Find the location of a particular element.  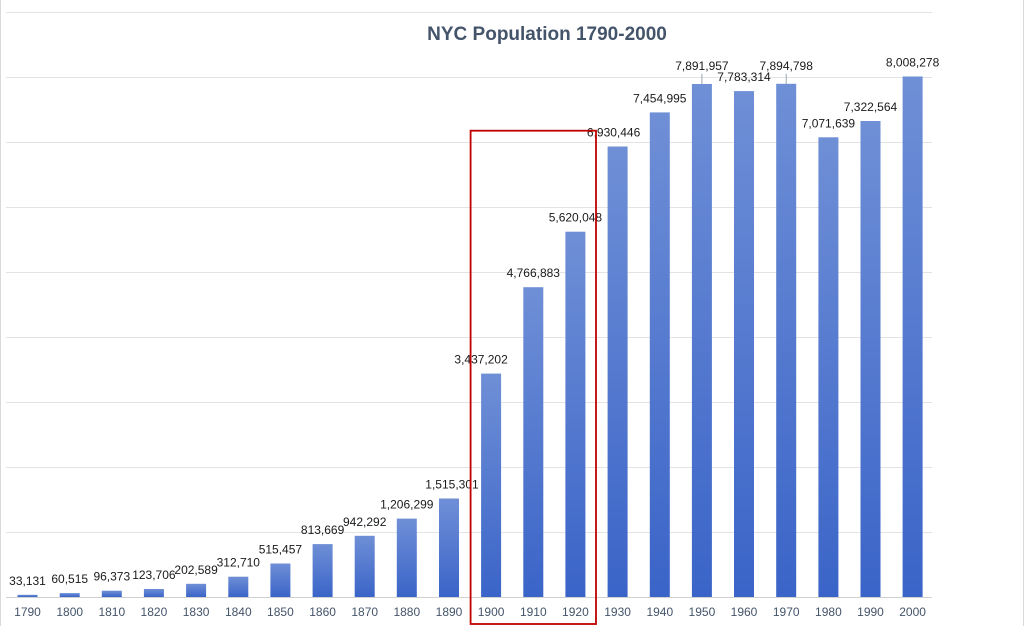

bar-1940 is located at coordinates (659, 355).